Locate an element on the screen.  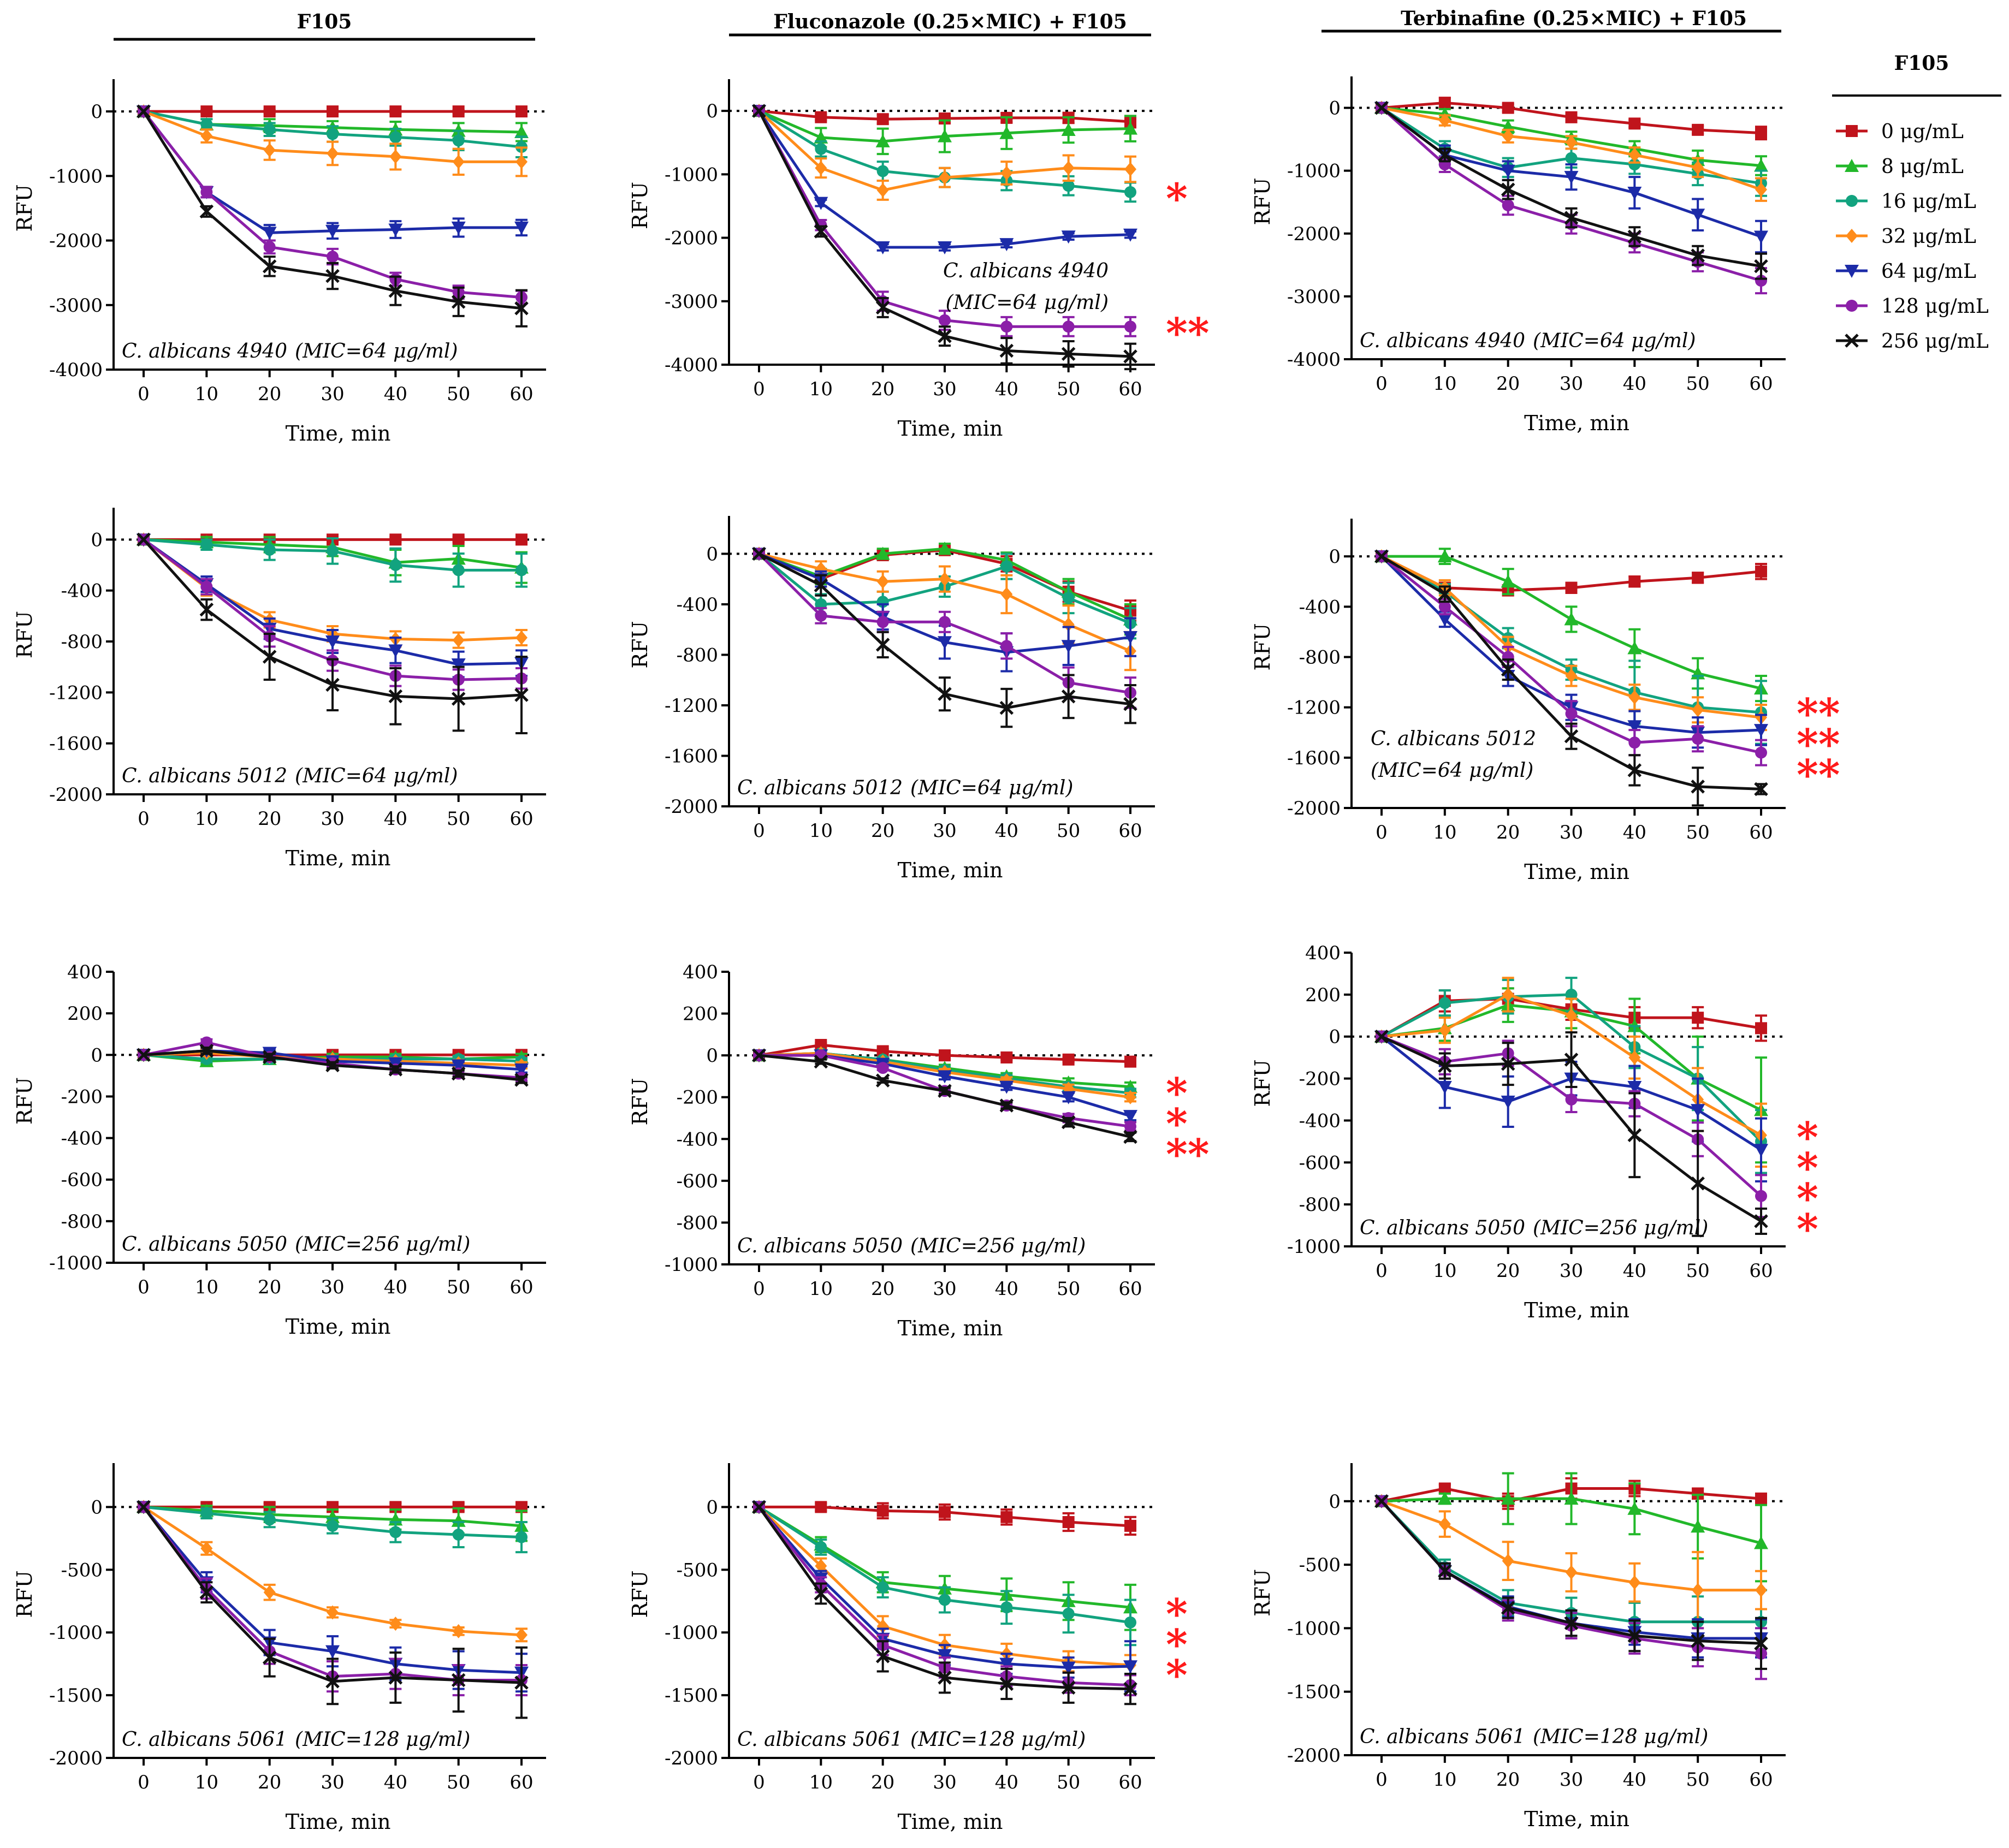
y-tick-label: 200 is located at coordinates (700, 1014).